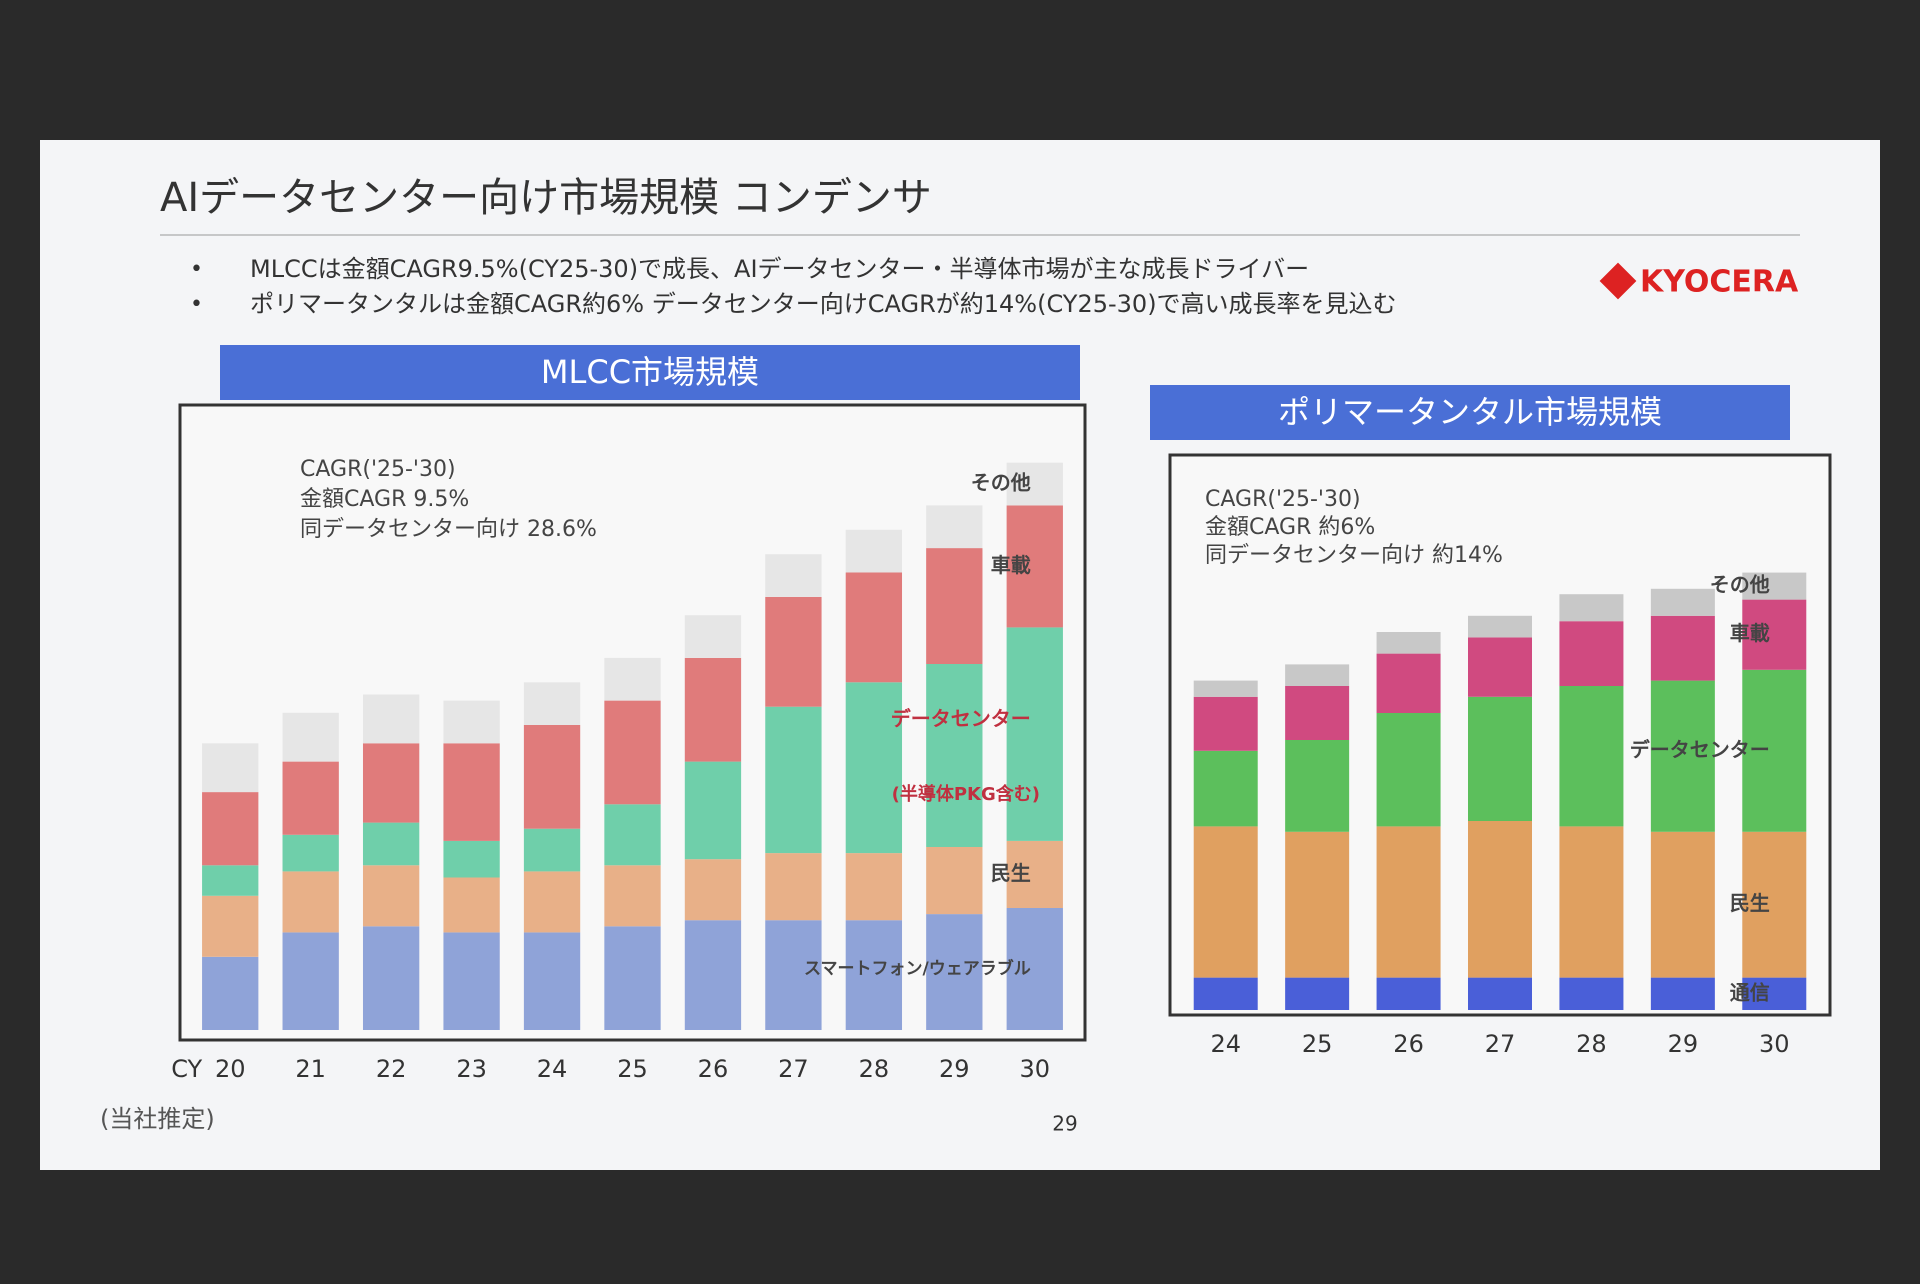  Describe the element at coordinates (1750, 903) in the screenshot. I see `series-label: 民生` at that location.